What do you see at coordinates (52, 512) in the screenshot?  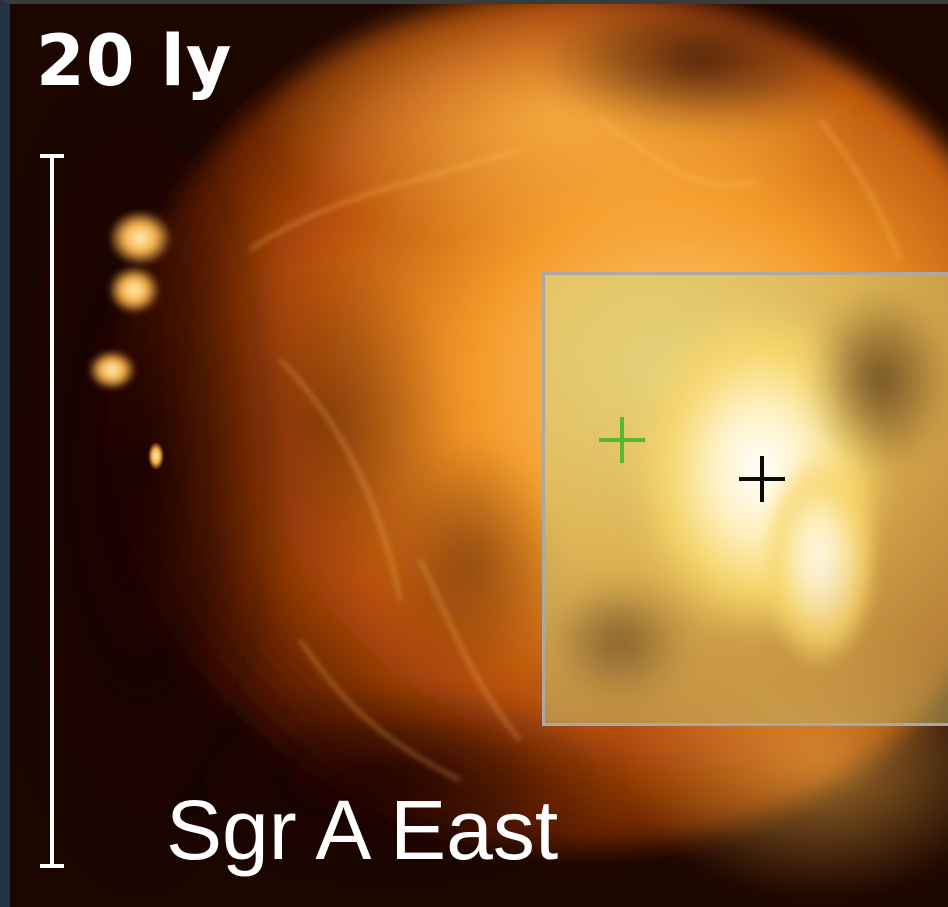 I see `scale-bar` at bounding box center [52, 512].